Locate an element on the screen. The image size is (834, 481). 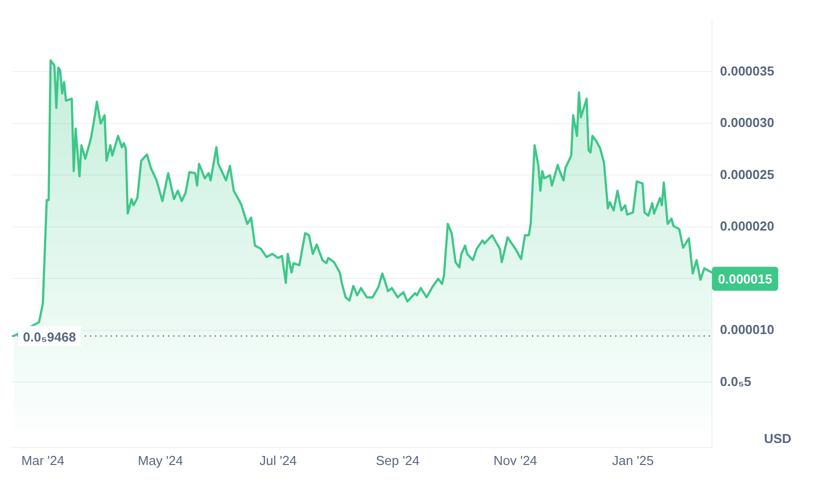
y-tick-label: 0.000030 is located at coordinates (747, 122).